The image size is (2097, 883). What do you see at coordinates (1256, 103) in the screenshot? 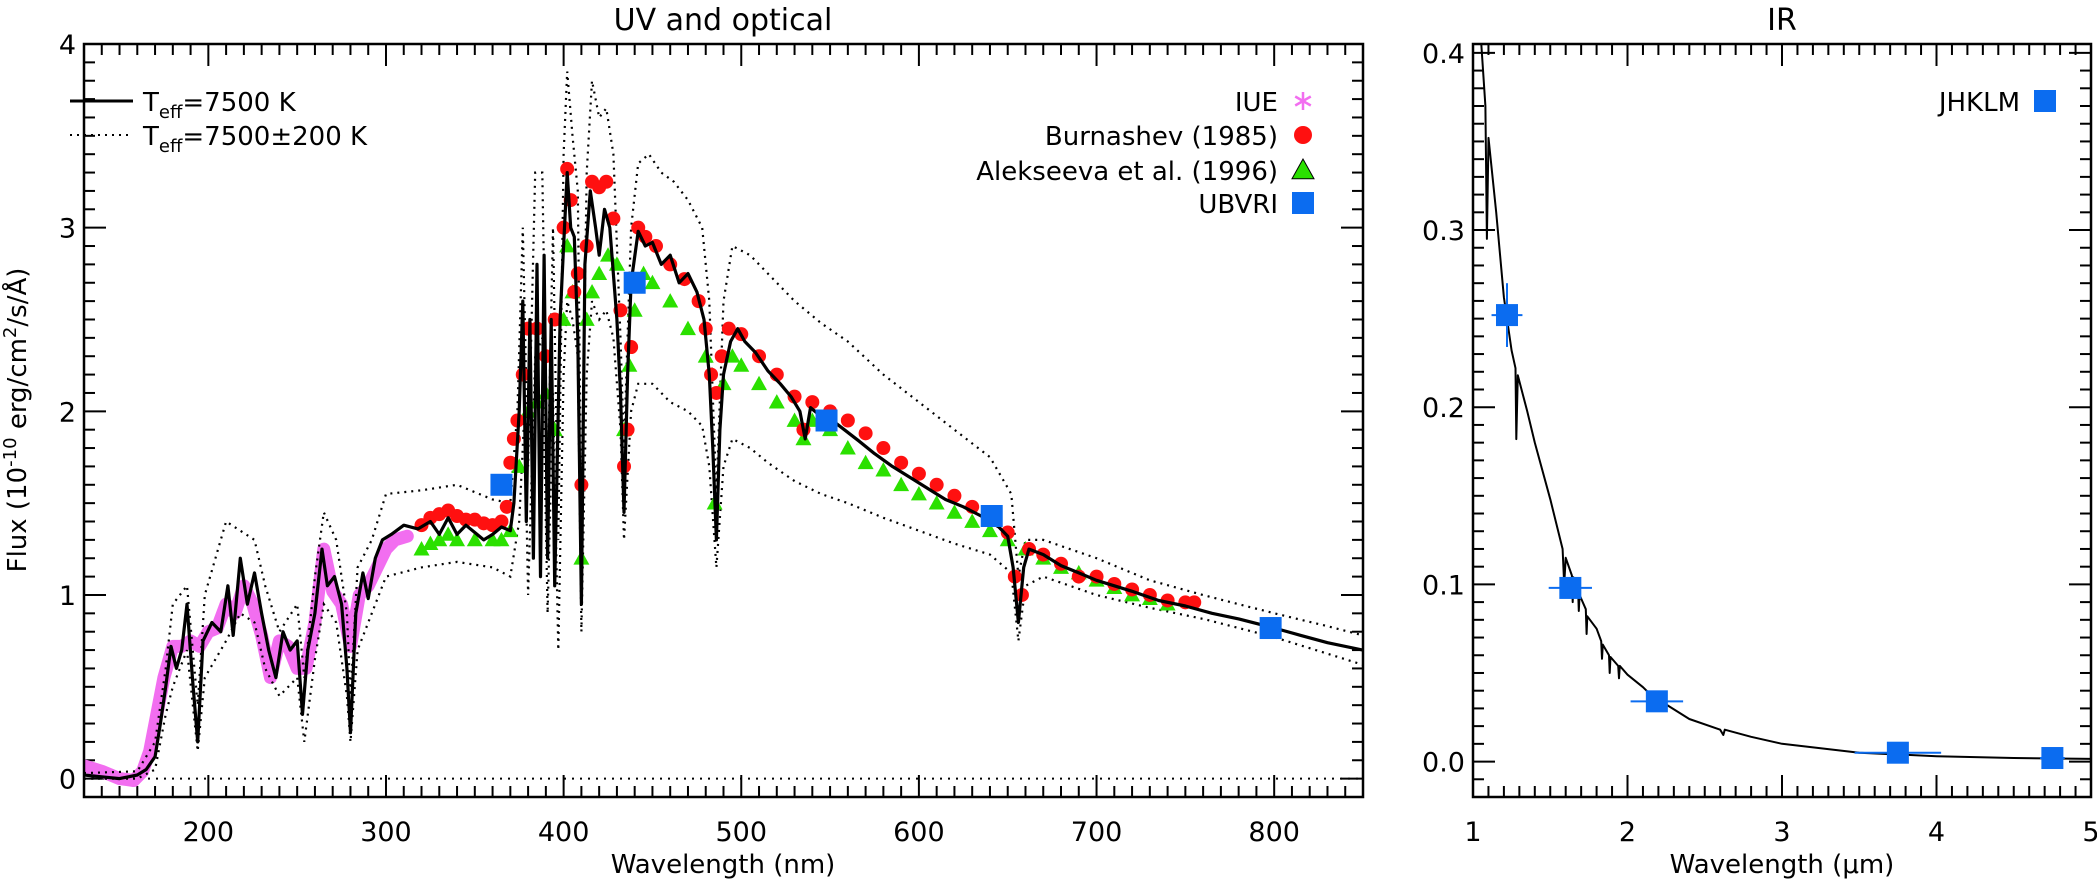
I see `legend-label: IUE` at bounding box center [1256, 103].